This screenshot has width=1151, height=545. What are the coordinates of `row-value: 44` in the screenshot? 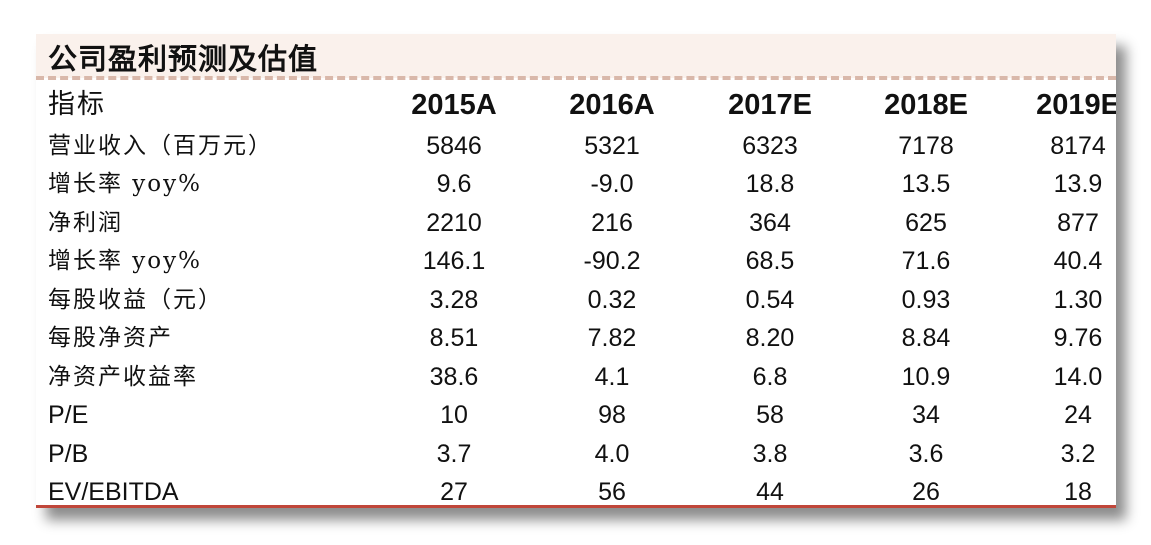 It's located at (770, 492).